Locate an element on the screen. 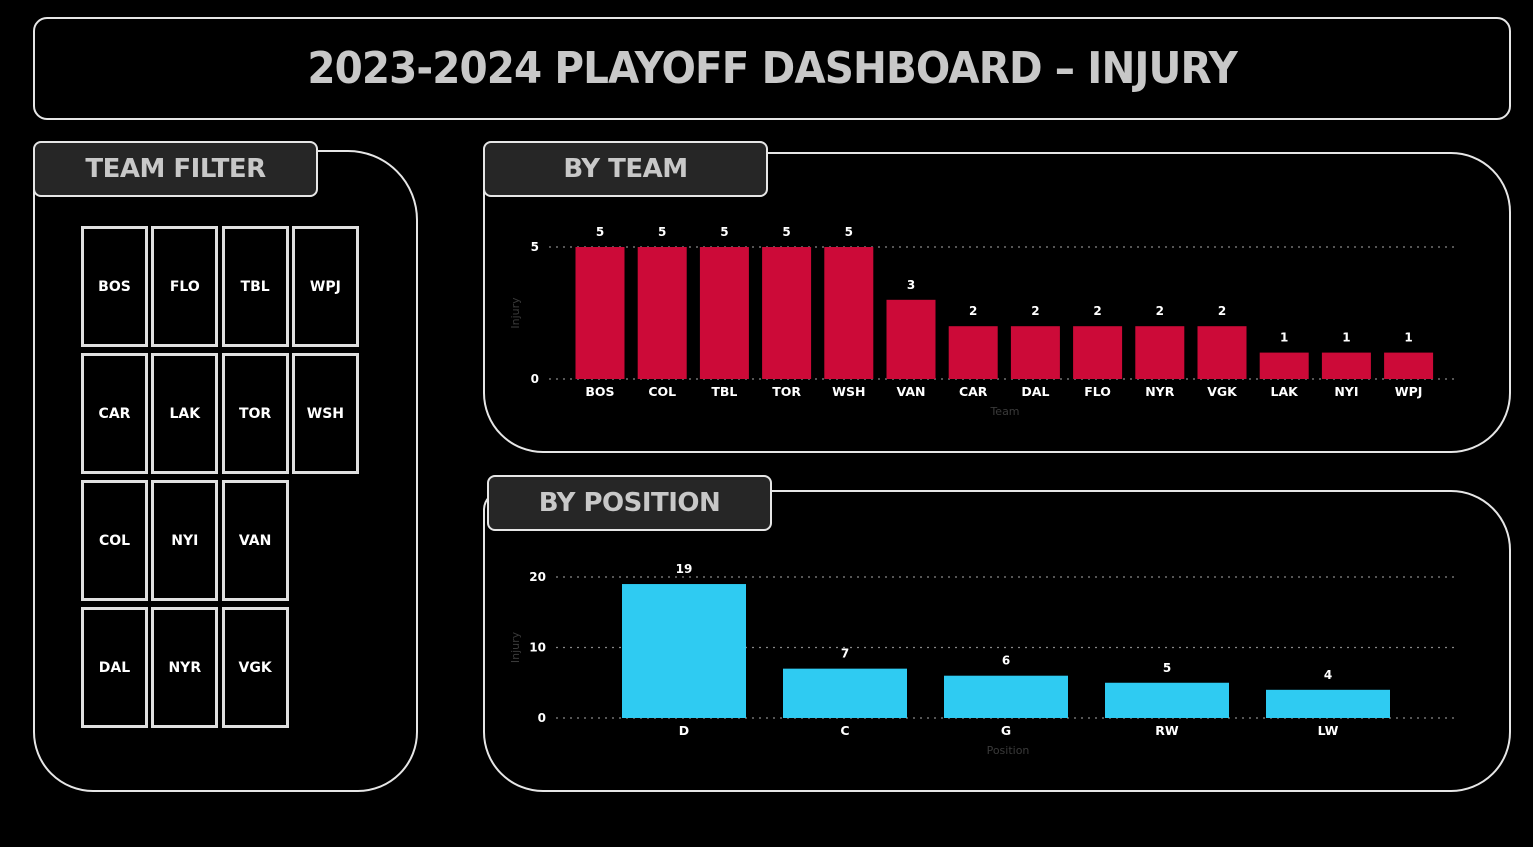  by-position-title: BY POSITION is located at coordinates (629, 503).